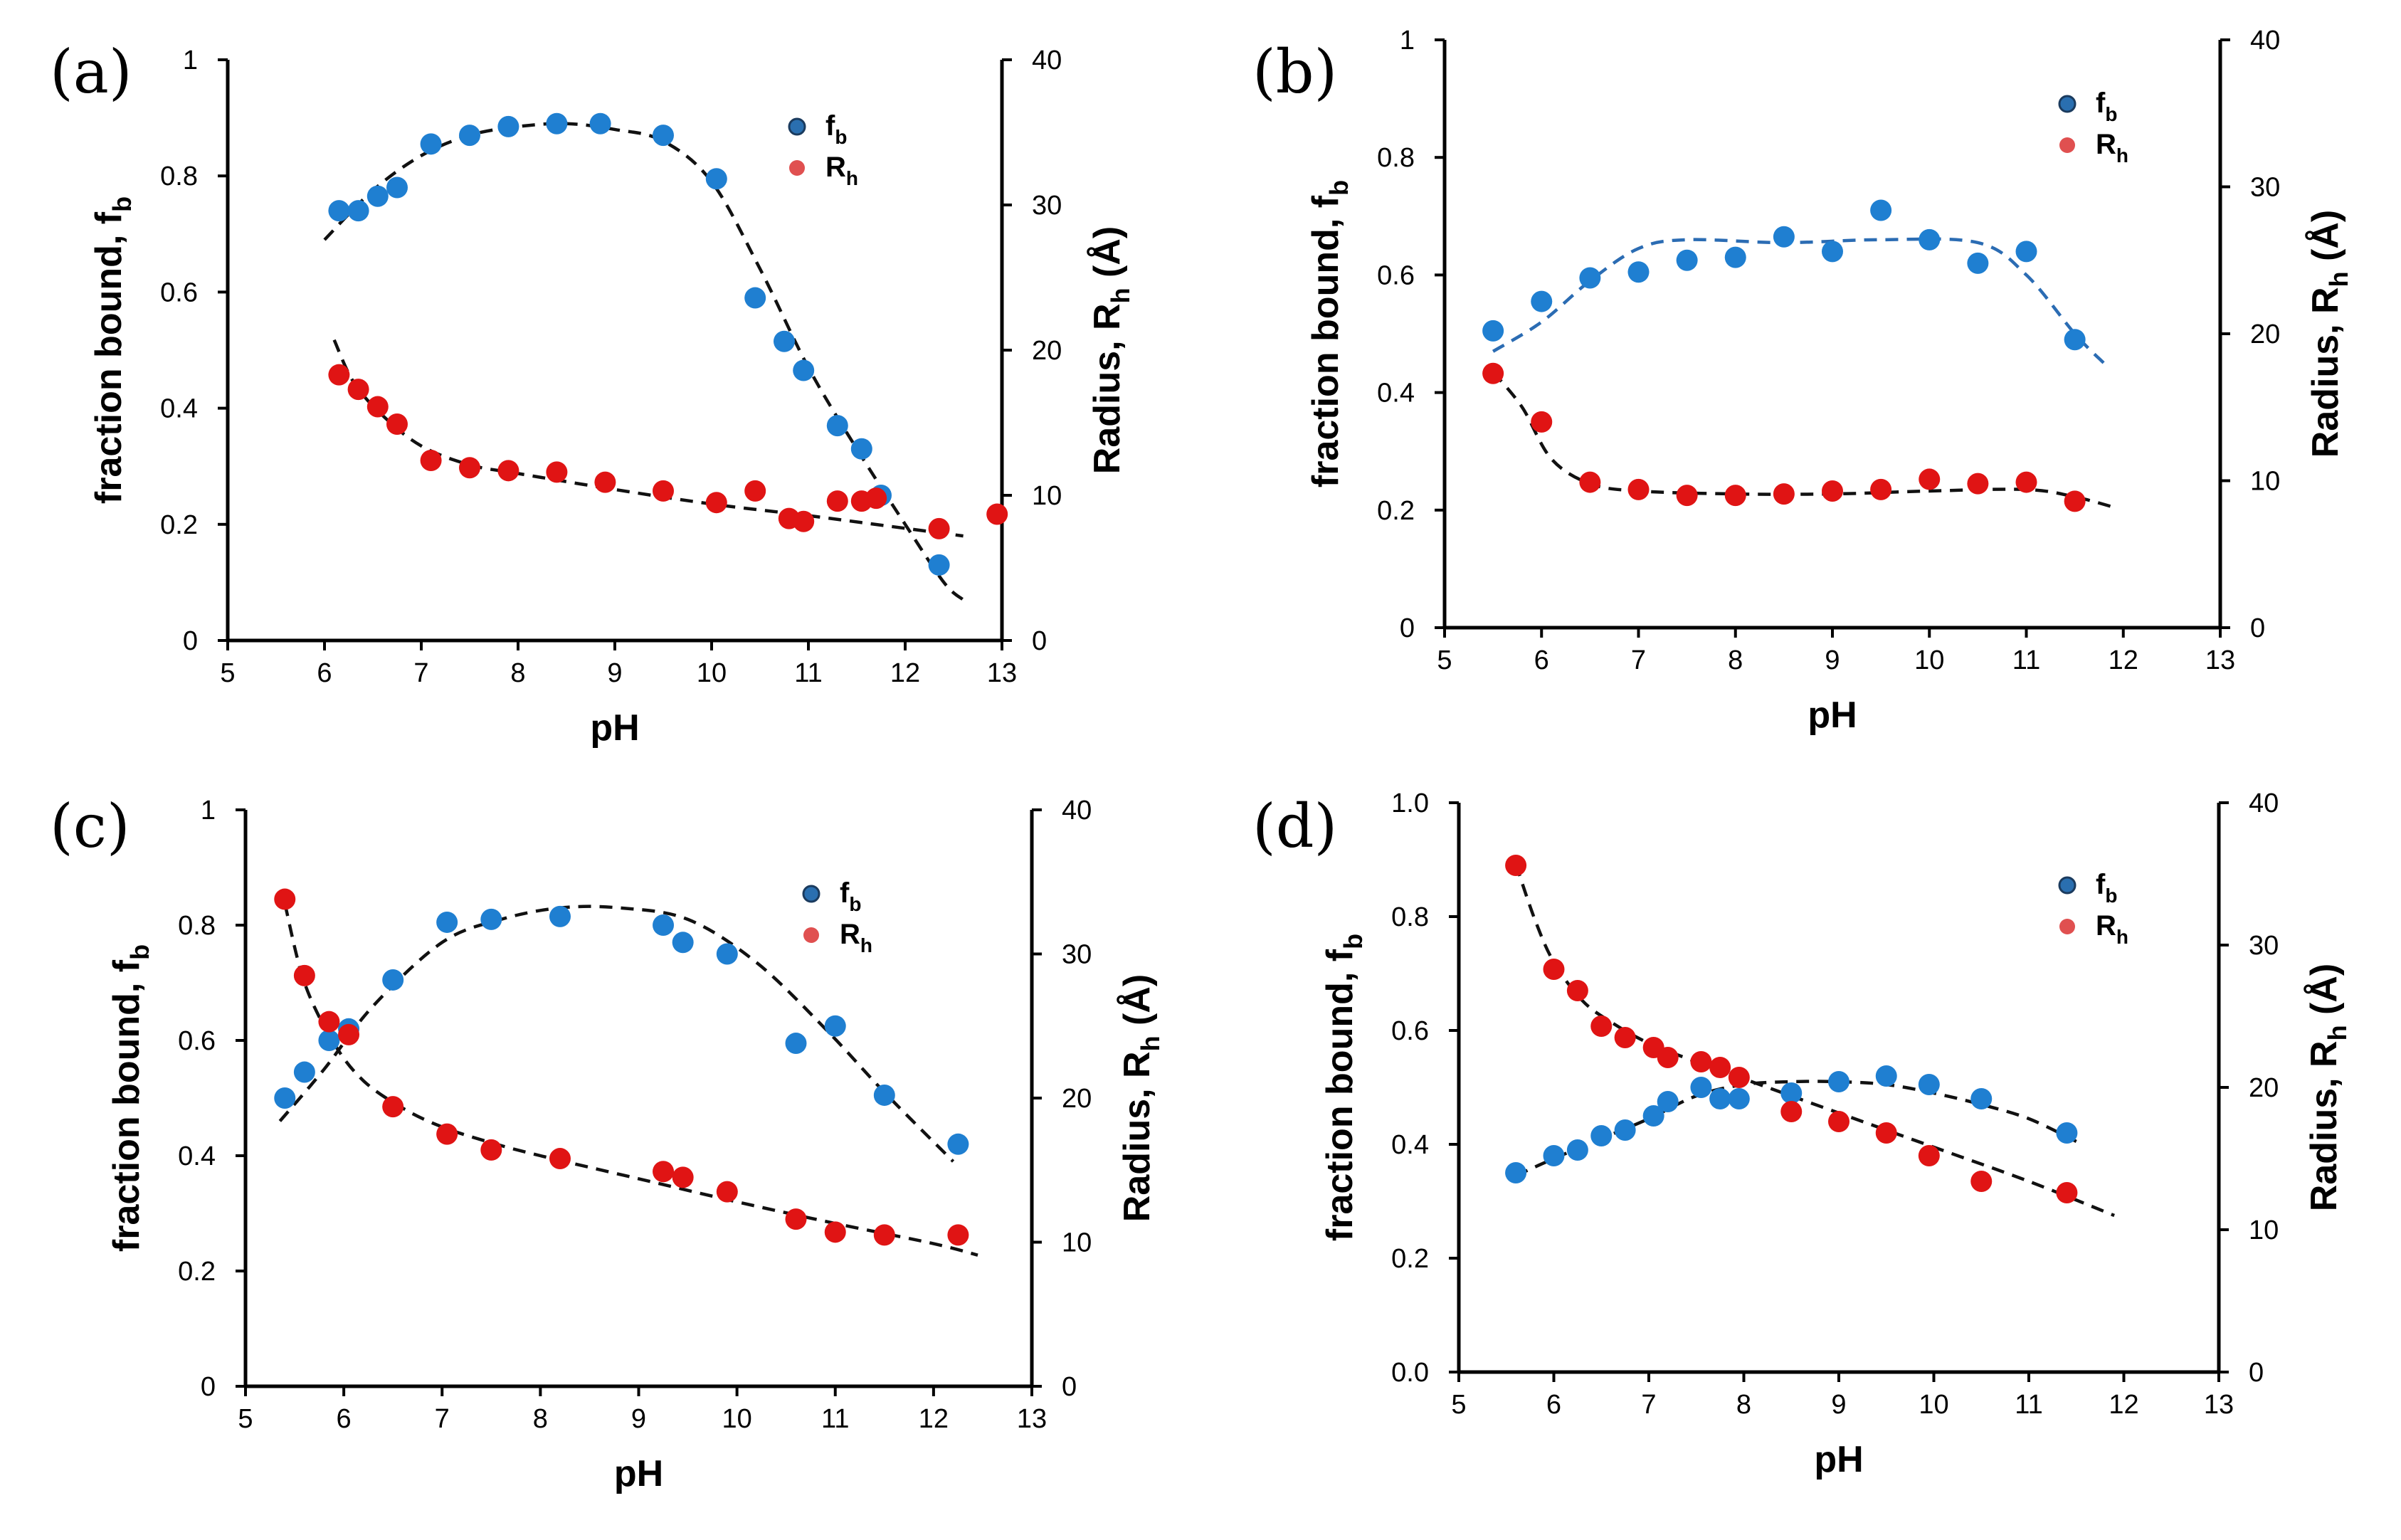  I want to click on x-axis-title: pH, so click(1832, 715).